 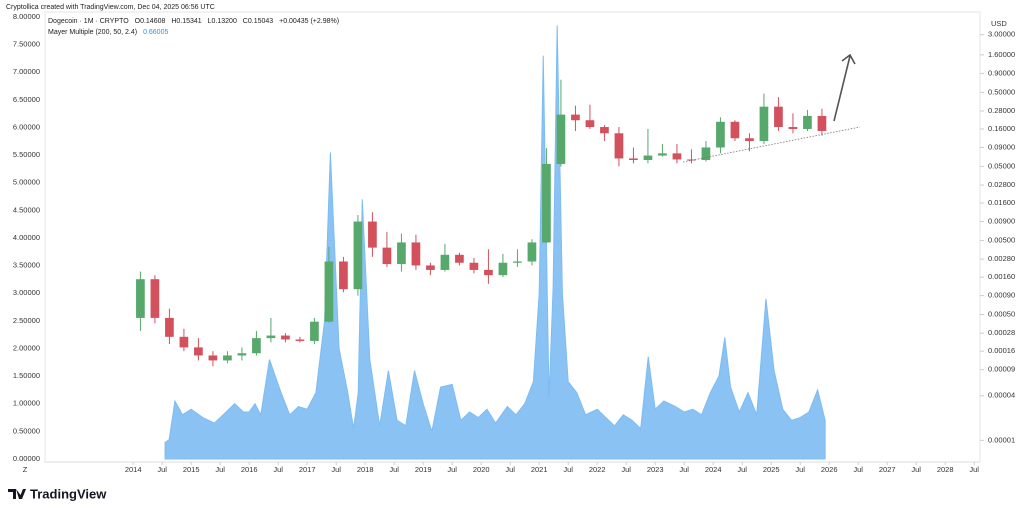 What do you see at coordinates (1001, 258) in the screenshot?
I see `y2-tick-label: 0.00280` at bounding box center [1001, 258].